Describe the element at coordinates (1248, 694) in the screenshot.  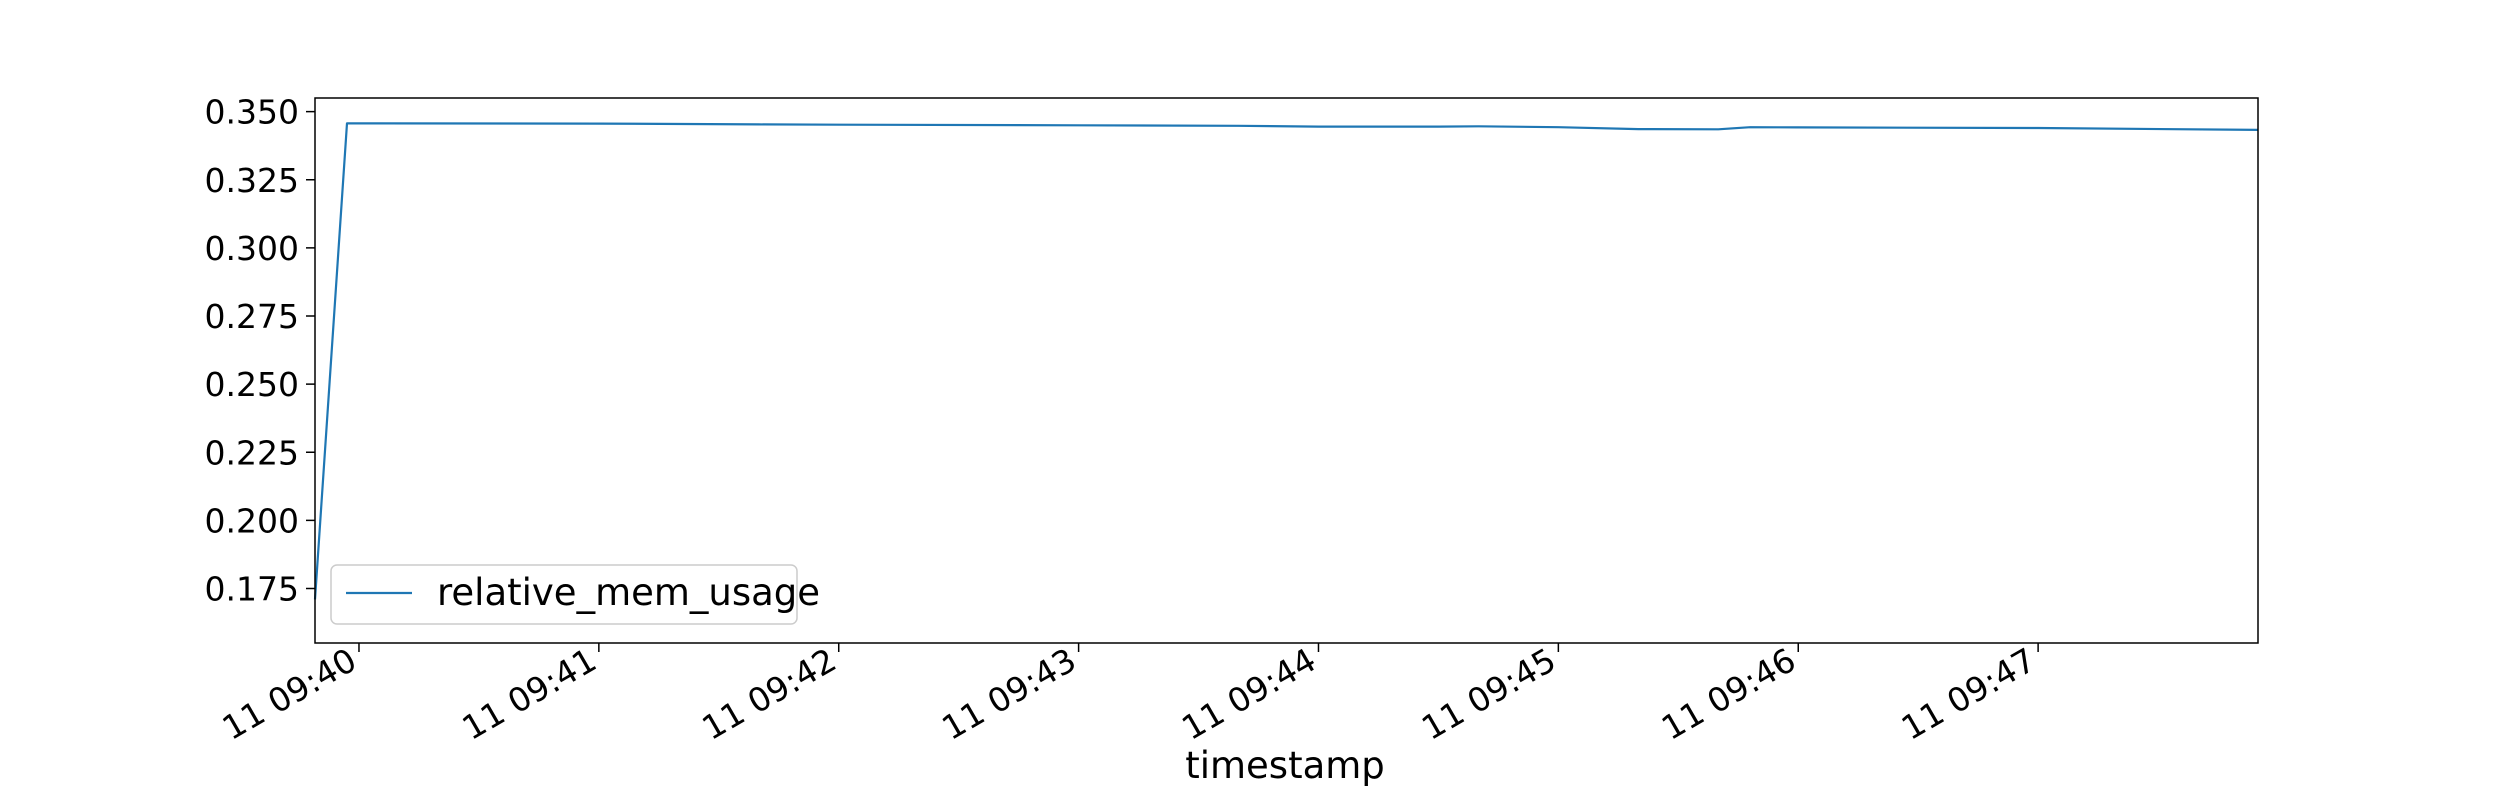
I see `x-tick-label: 11 09:44` at that location.